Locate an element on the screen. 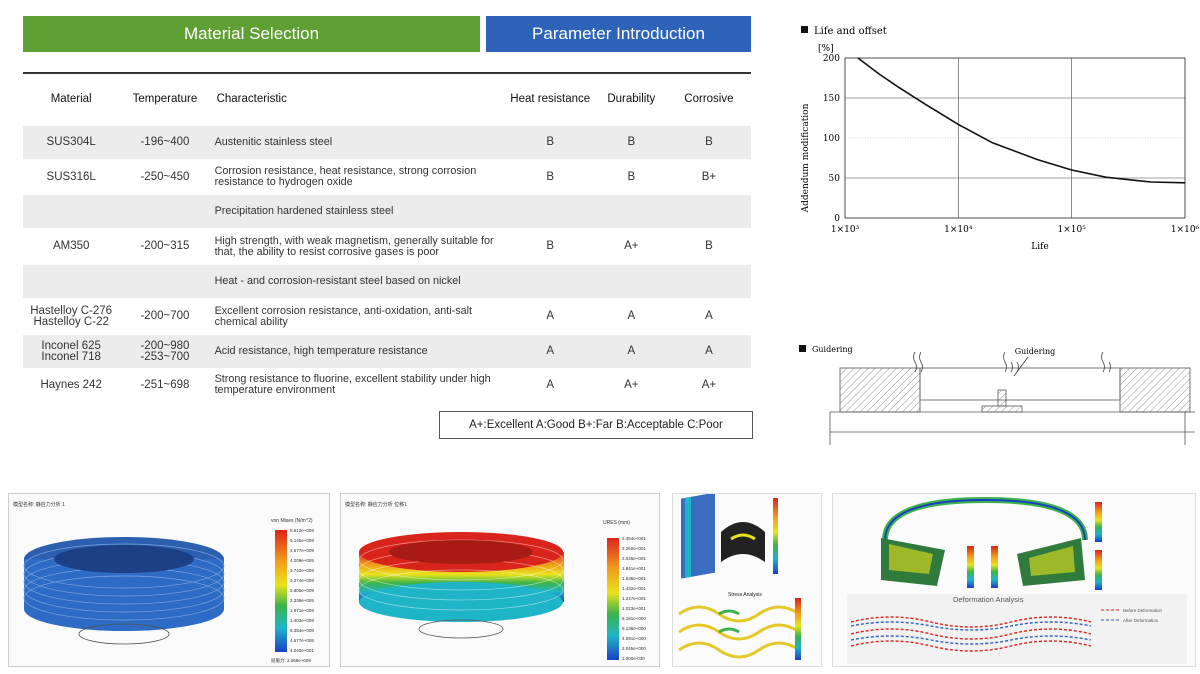 The height and width of the screenshot is (674, 1200). guidering-title-bullet is located at coordinates (802, 348).